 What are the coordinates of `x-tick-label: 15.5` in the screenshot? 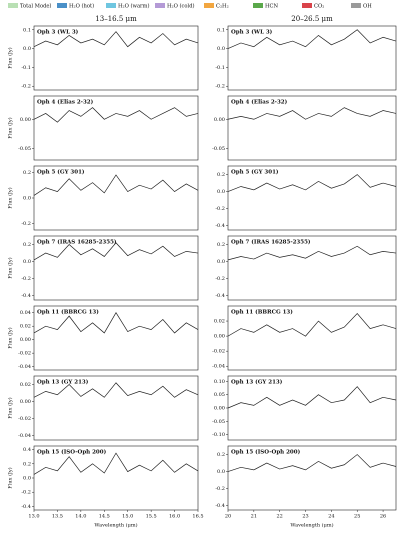 It's located at (151, 517).